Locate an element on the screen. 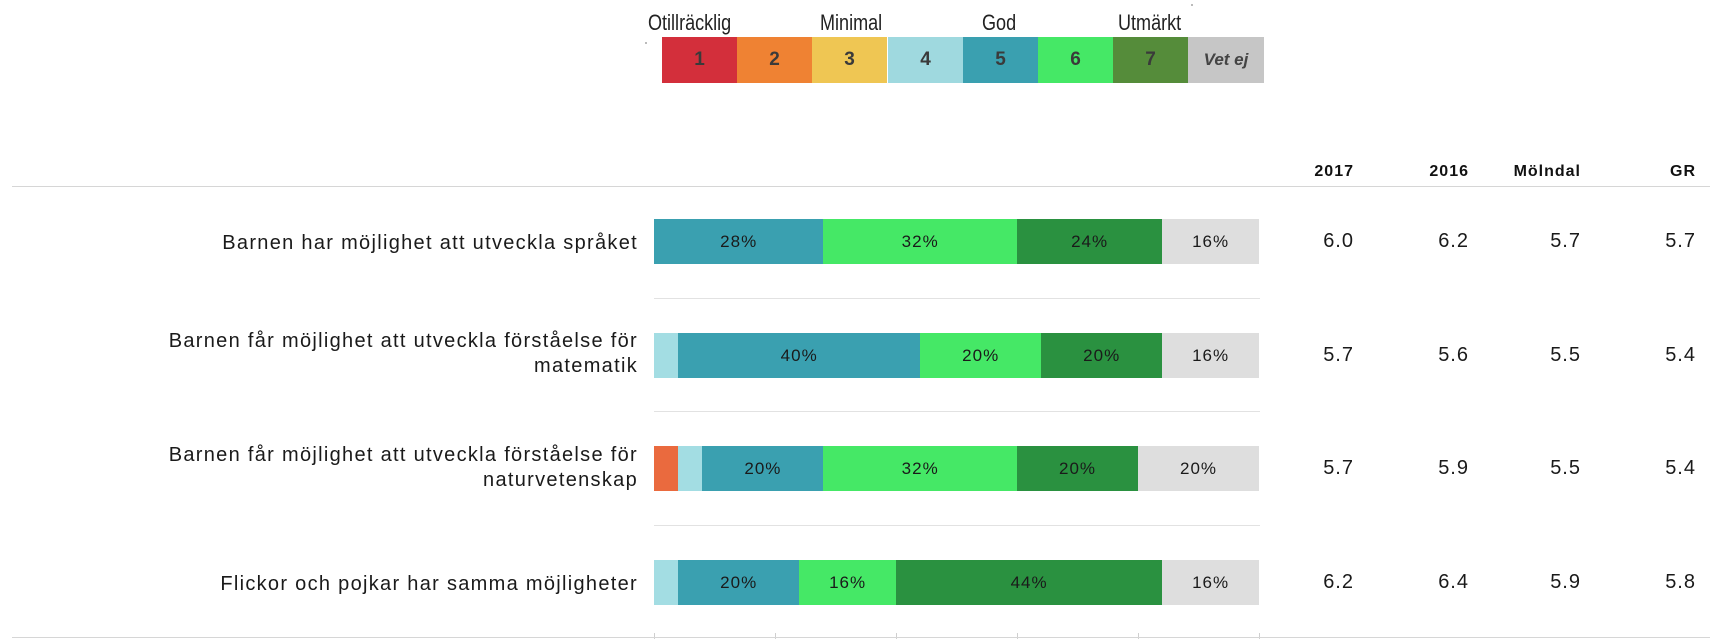 The height and width of the screenshot is (639, 1710). column-header-4: GR is located at coordinates (1683, 171).